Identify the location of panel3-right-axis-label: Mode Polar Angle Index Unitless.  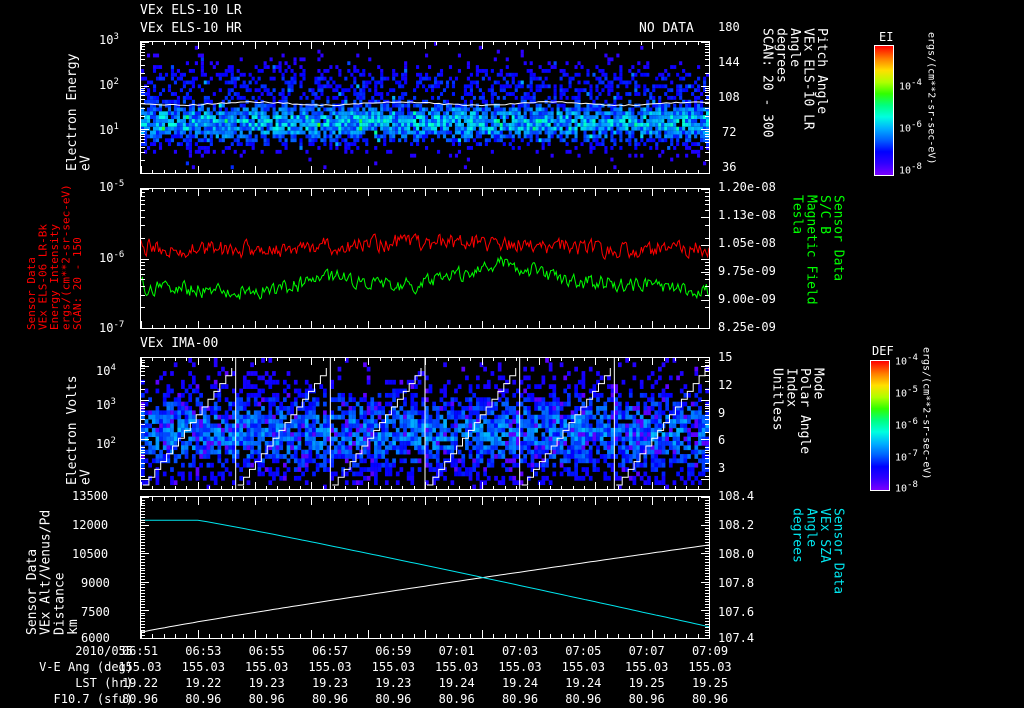
(797, 411).